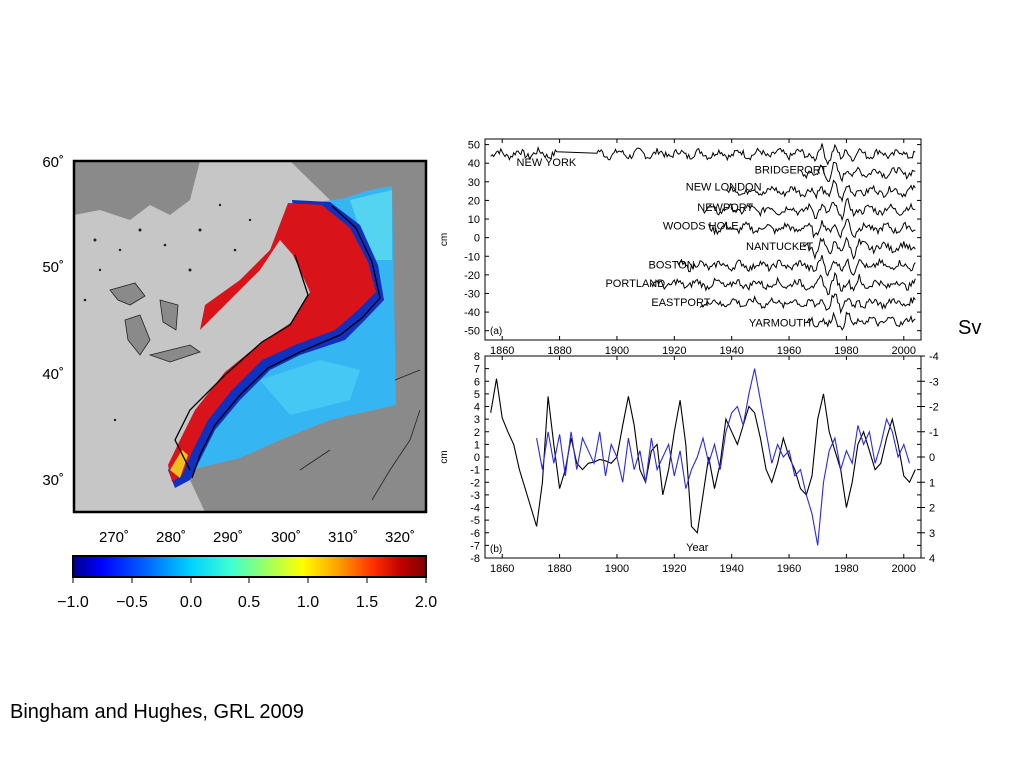 This screenshot has height=768, width=1024. What do you see at coordinates (191, 602) in the screenshot?
I see `colorbar-tick-label: 0.0` at bounding box center [191, 602].